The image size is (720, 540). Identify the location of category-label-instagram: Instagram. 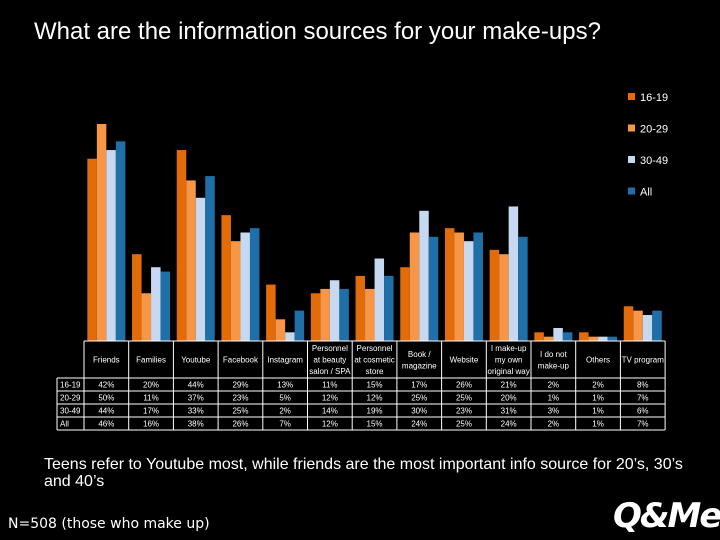
(285, 360).